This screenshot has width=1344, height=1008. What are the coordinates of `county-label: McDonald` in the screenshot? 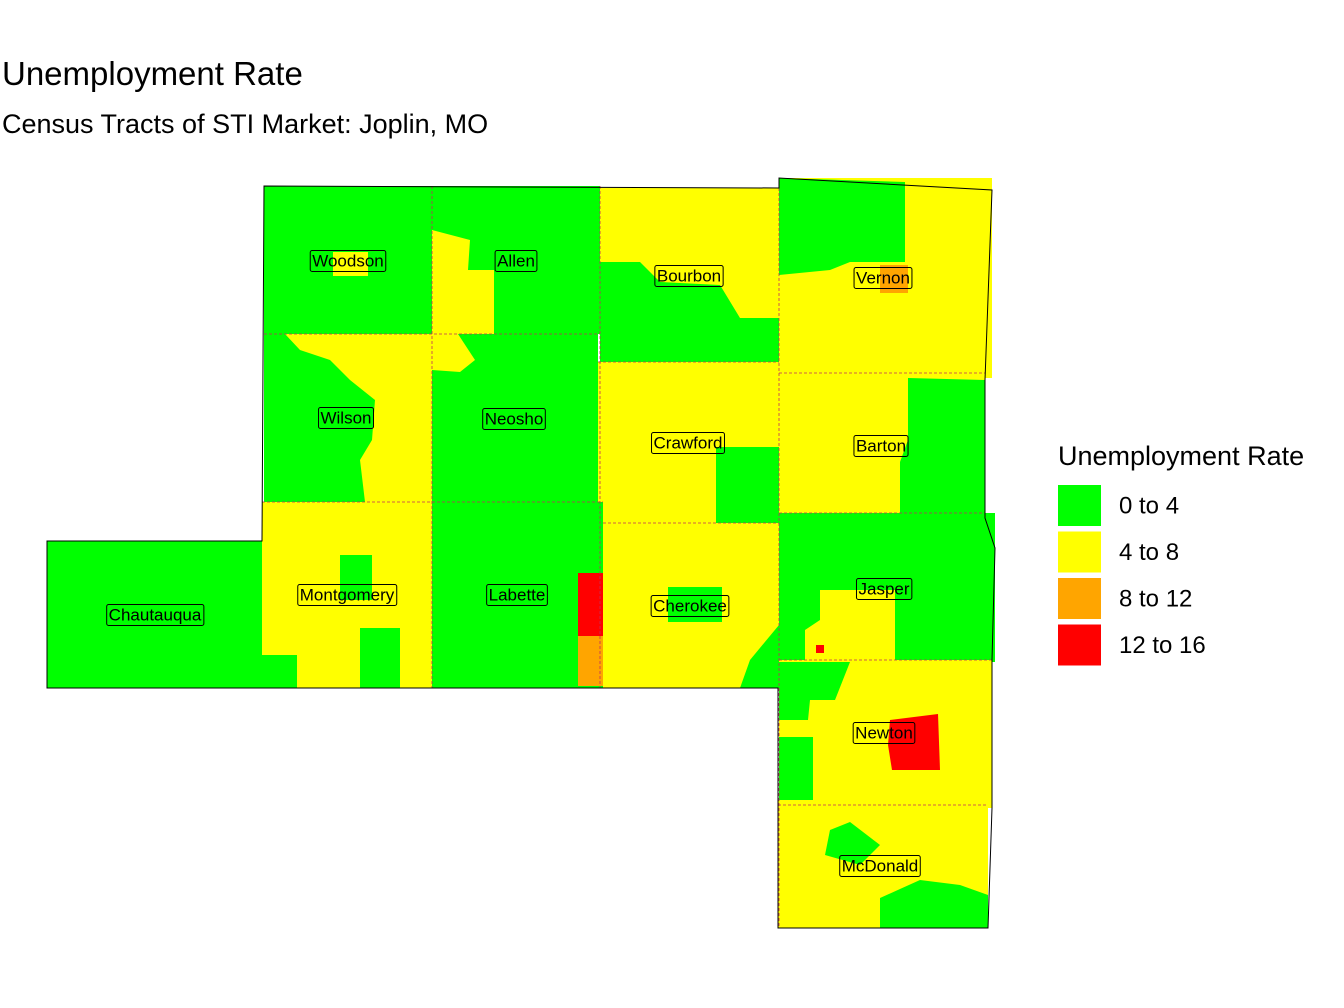 It's located at (880, 865).